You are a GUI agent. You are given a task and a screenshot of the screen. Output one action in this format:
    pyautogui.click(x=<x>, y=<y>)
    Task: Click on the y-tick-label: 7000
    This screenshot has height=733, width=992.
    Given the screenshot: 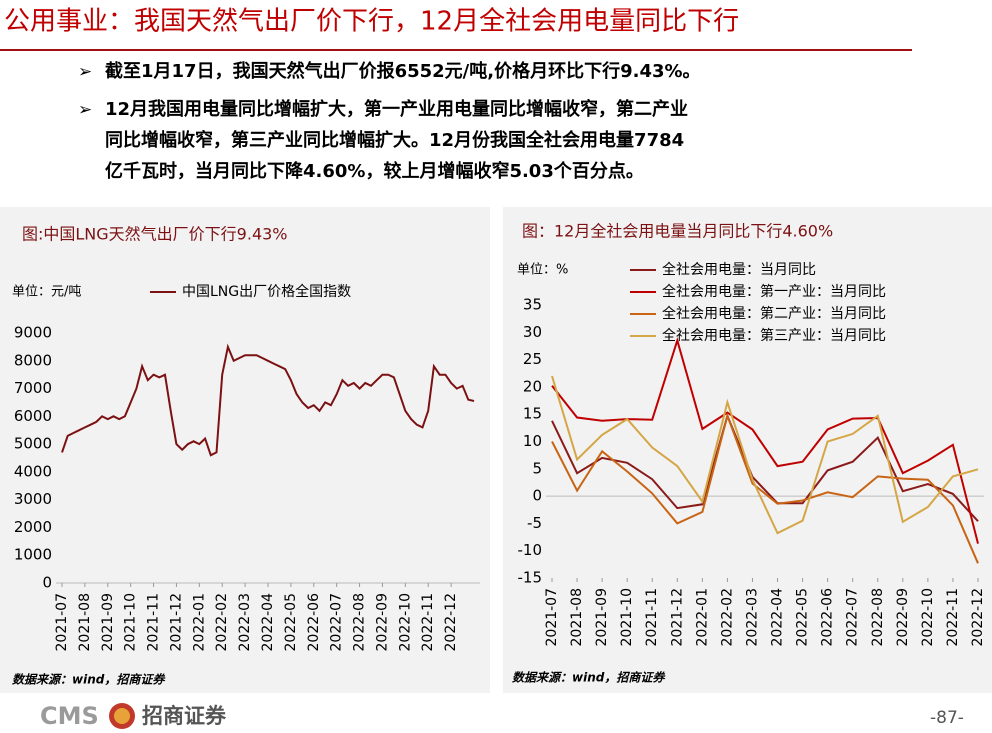 What is the action you would take?
    pyautogui.click(x=33, y=388)
    